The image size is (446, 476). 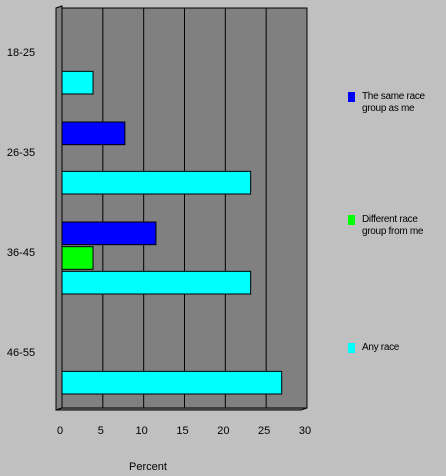 What do you see at coordinates (21, 153) in the screenshot?
I see `y-tick-label: 26-35` at bounding box center [21, 153].